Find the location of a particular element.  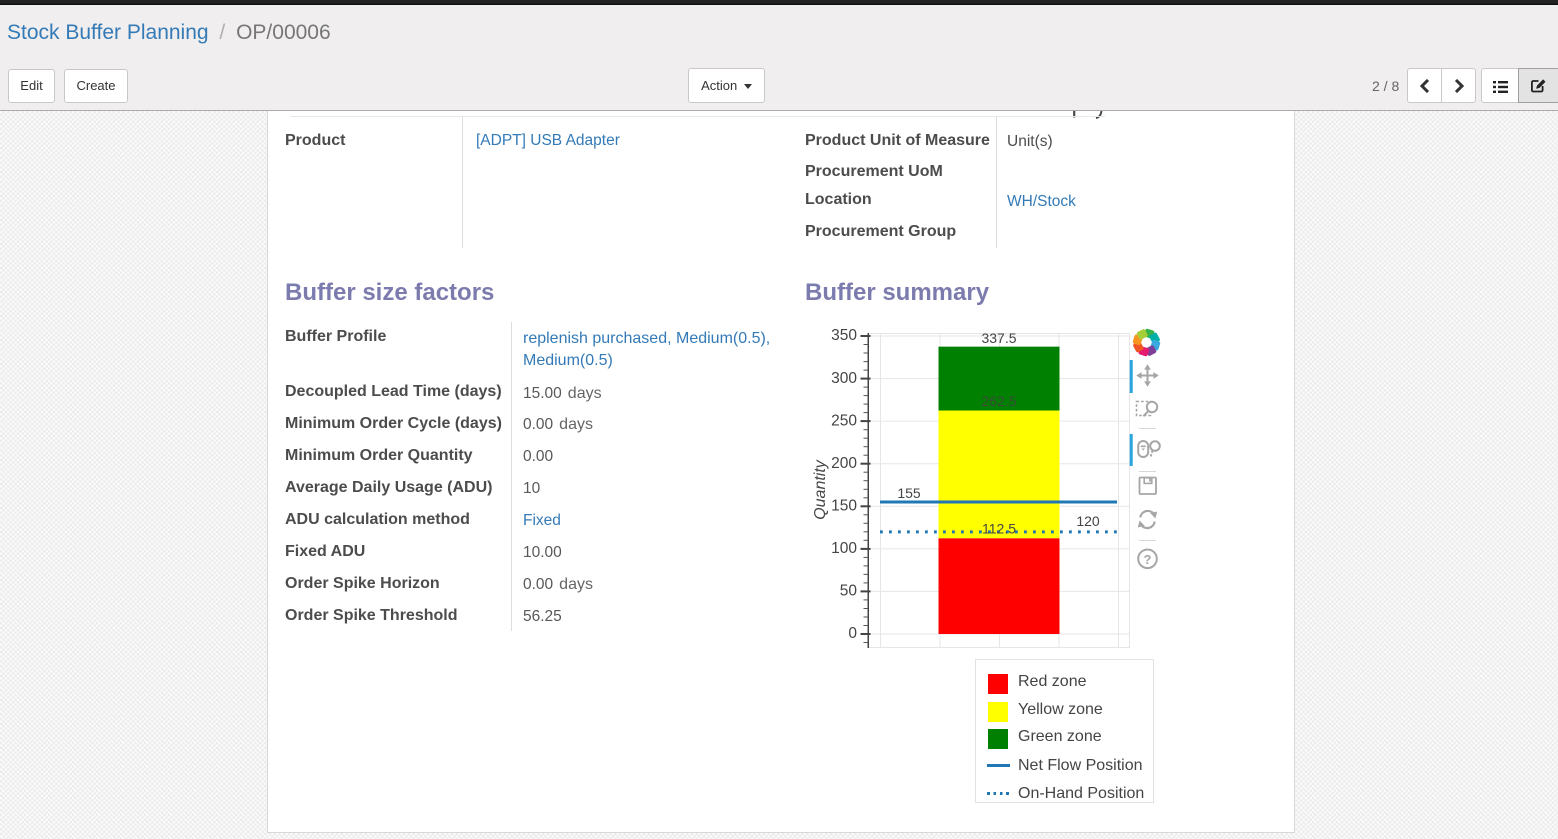

svg-text: 100 is located at coordinates (844, 548).